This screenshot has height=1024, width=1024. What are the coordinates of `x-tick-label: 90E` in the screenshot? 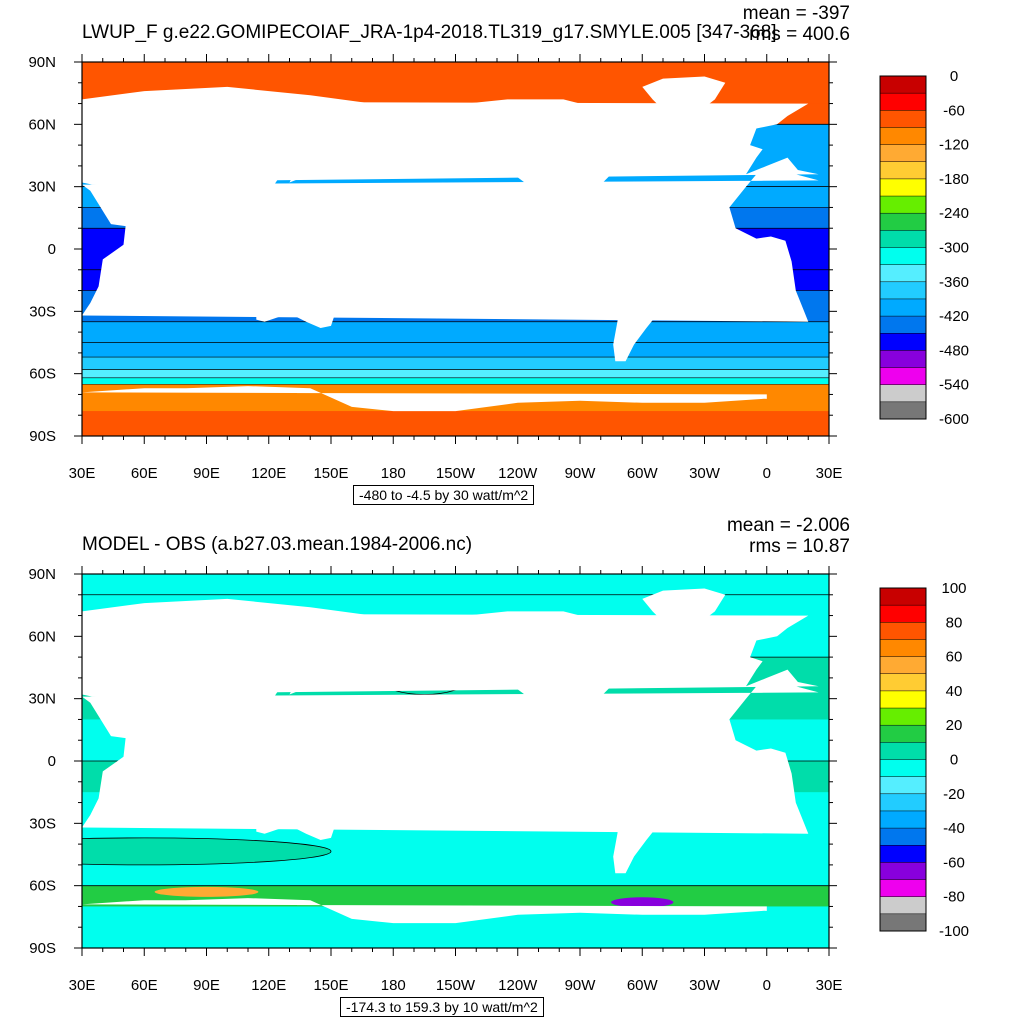 It's located at (206, 473).